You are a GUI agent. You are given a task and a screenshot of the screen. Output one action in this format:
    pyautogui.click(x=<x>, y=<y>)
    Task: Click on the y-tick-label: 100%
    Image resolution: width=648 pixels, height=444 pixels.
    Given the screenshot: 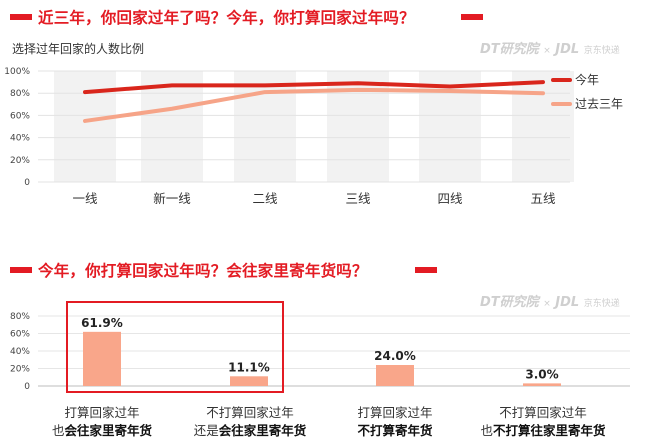 What is the action you would take?
    pyautogui.click(x=17, y=72)
    